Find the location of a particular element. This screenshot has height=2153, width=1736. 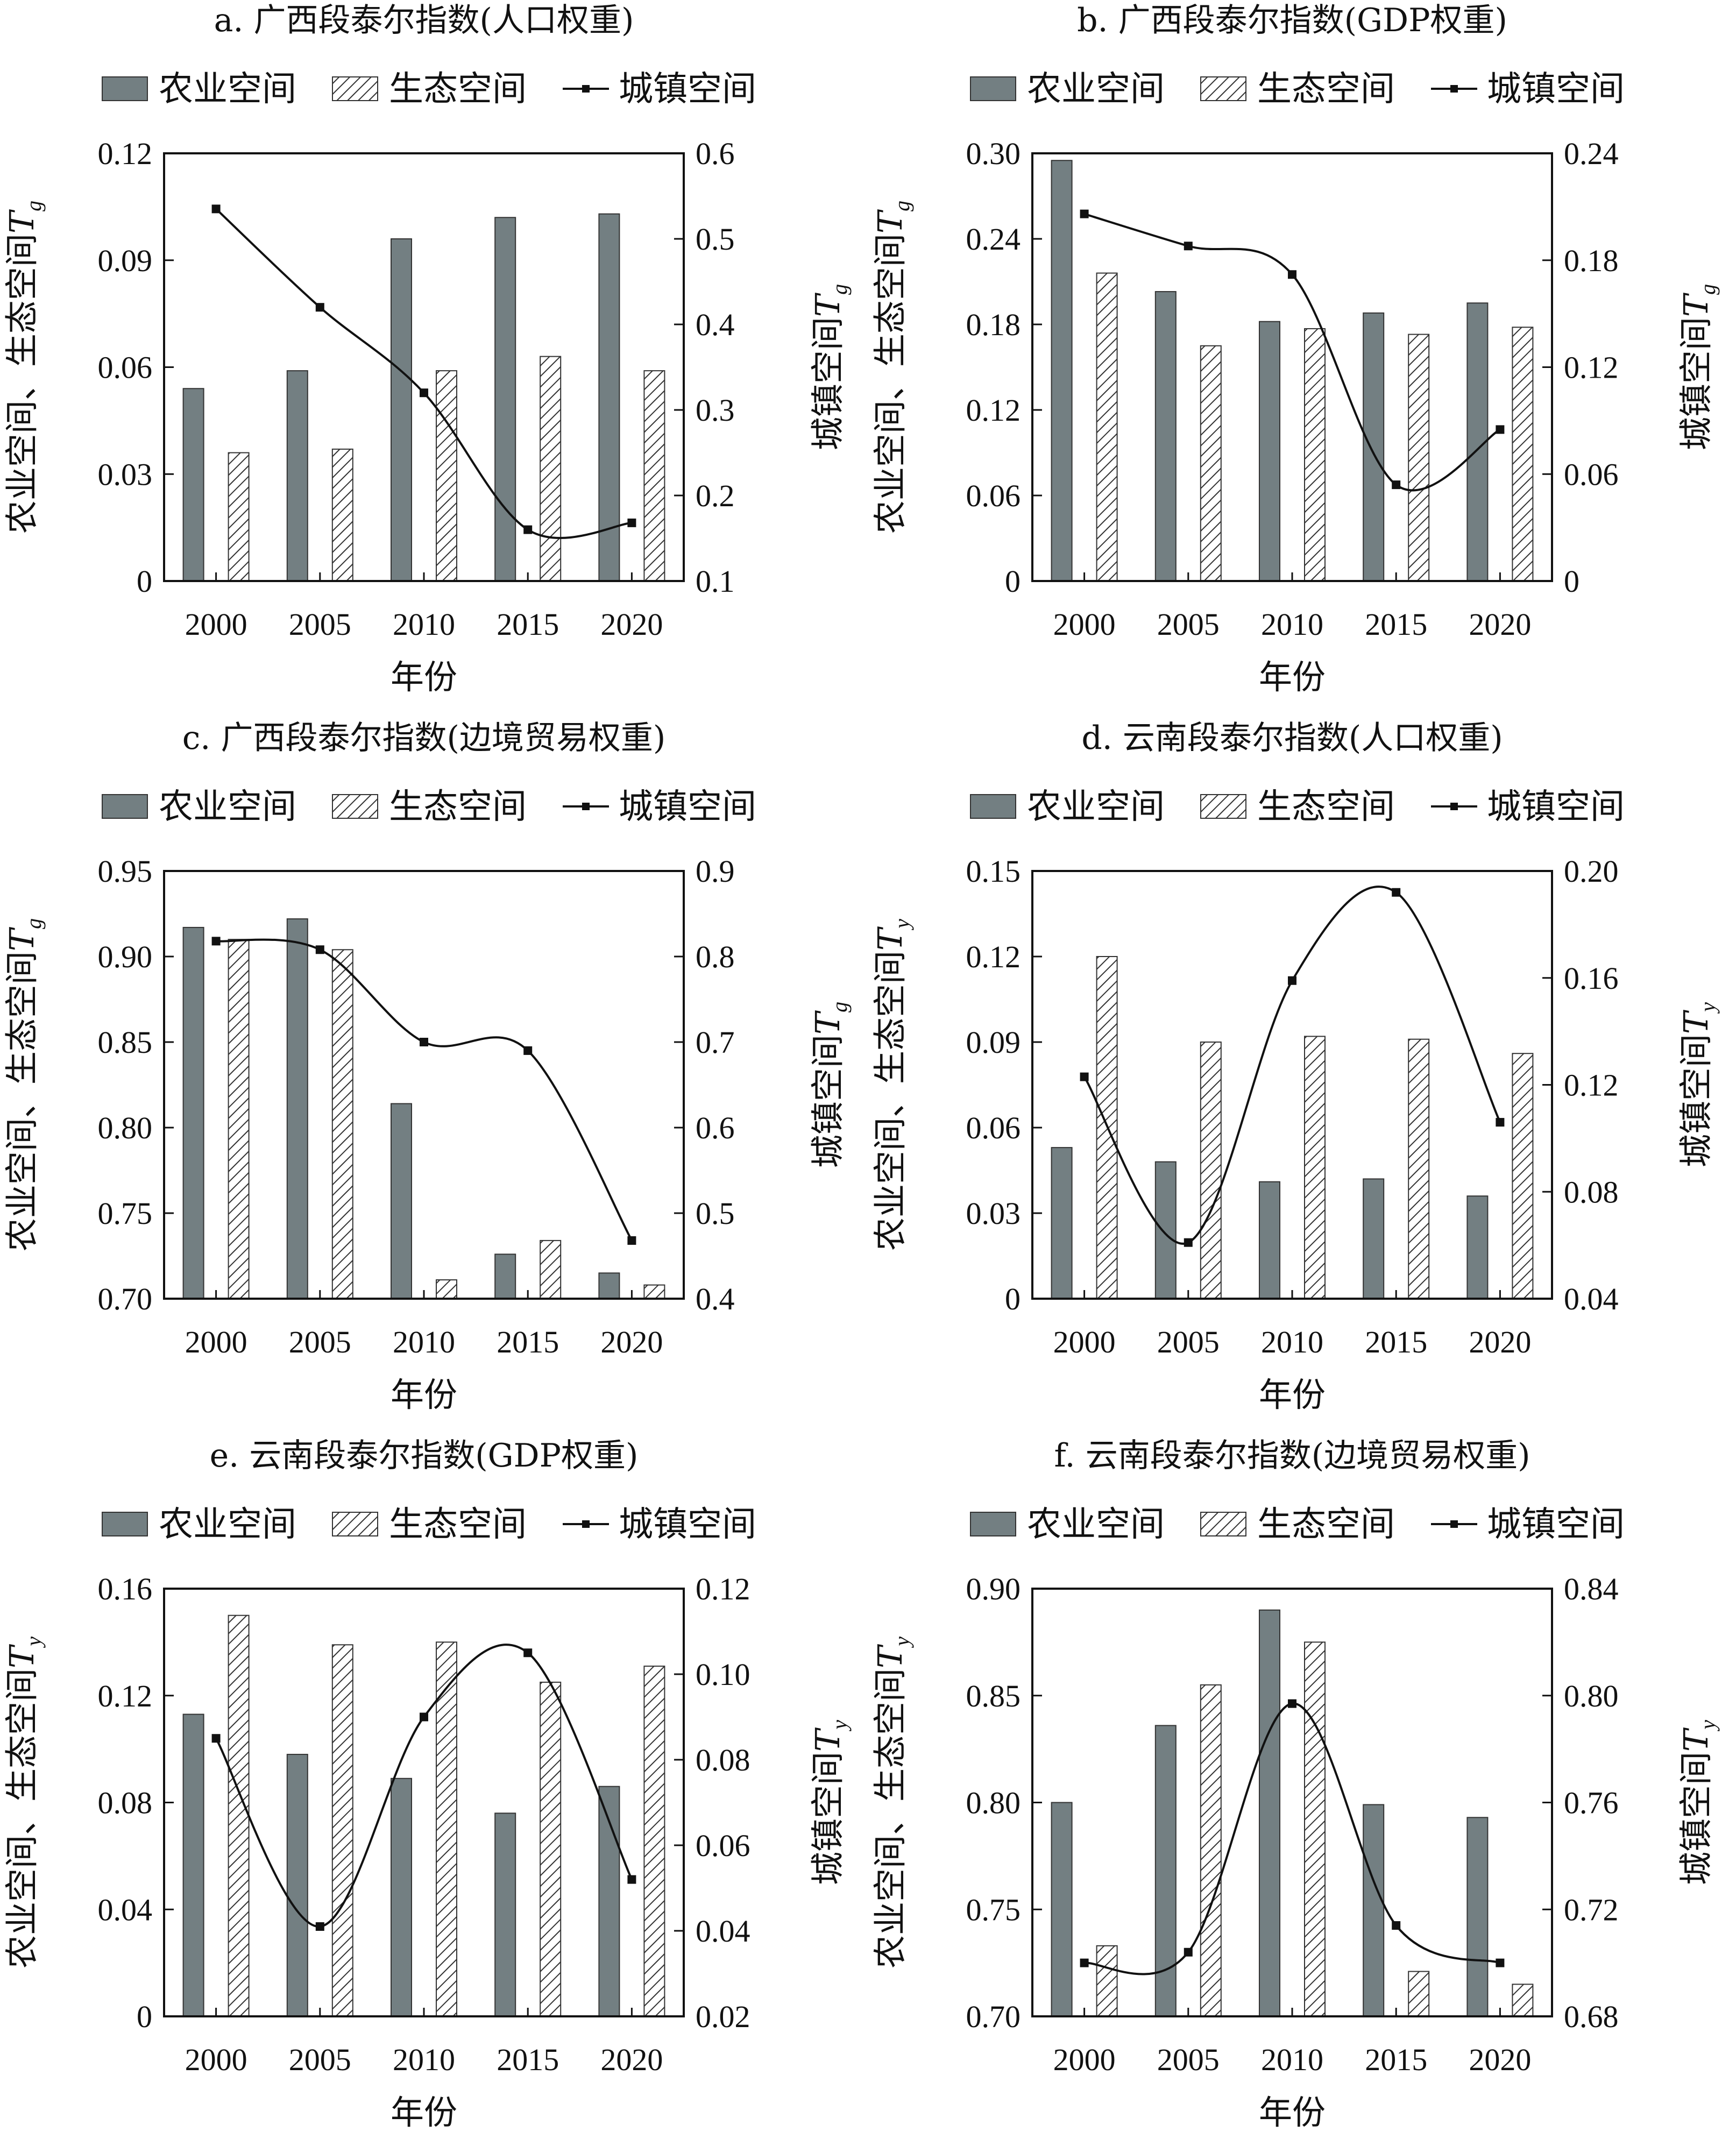

ytick-right-label: 0.72 is located at coordinates (1591, 1909).